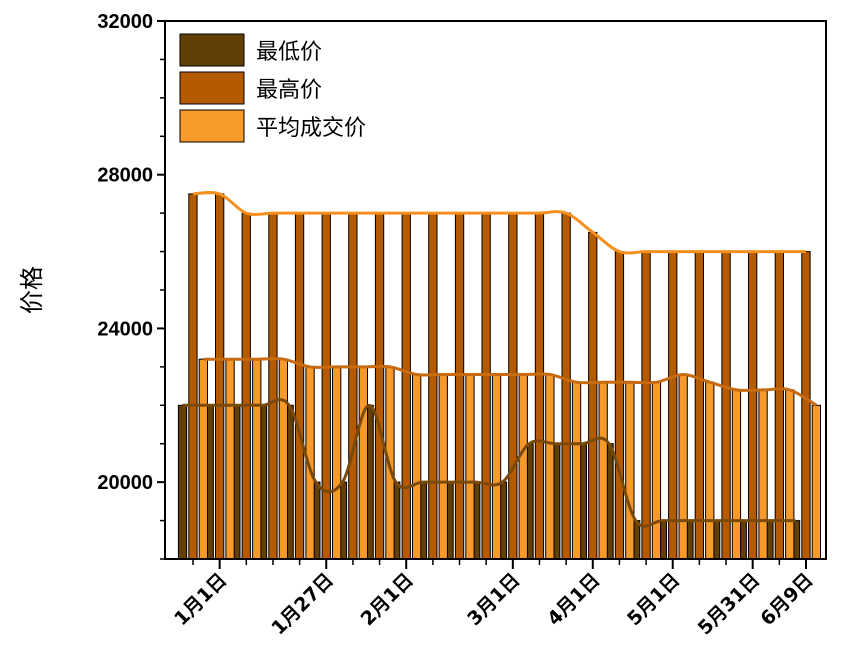  I want to click on legend-label: 平均成交价, so click(311, 128).